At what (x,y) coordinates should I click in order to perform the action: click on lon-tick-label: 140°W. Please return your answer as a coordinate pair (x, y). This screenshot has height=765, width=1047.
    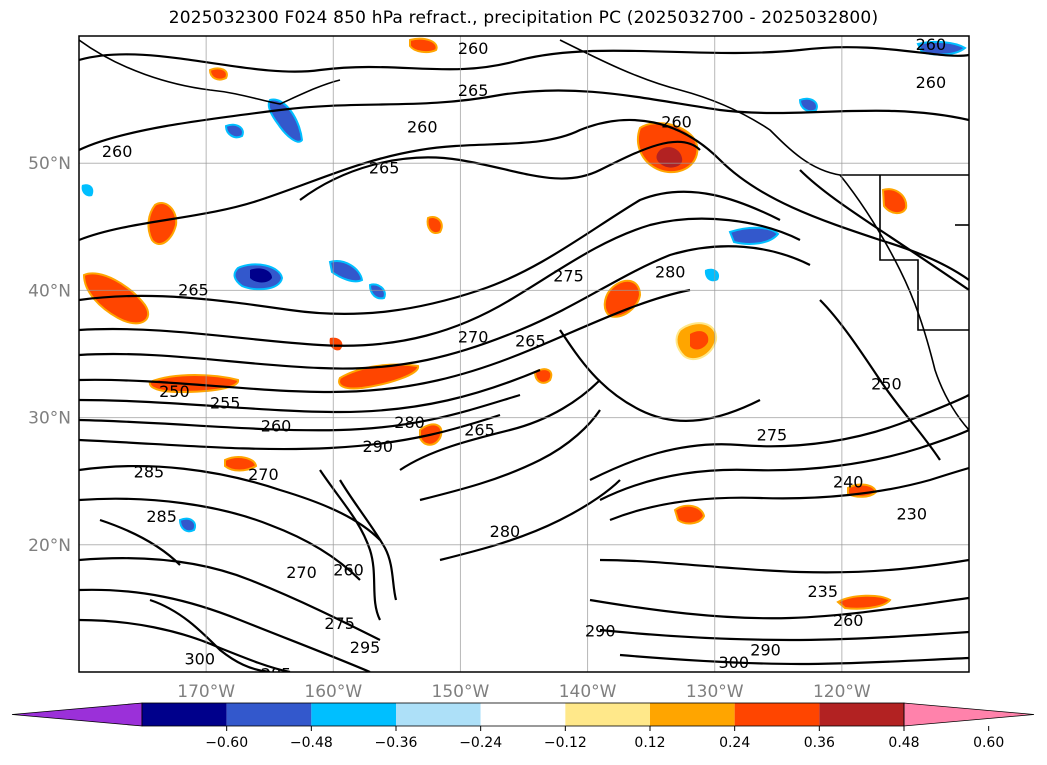
    Looking at the image, I should click on (588, 692).